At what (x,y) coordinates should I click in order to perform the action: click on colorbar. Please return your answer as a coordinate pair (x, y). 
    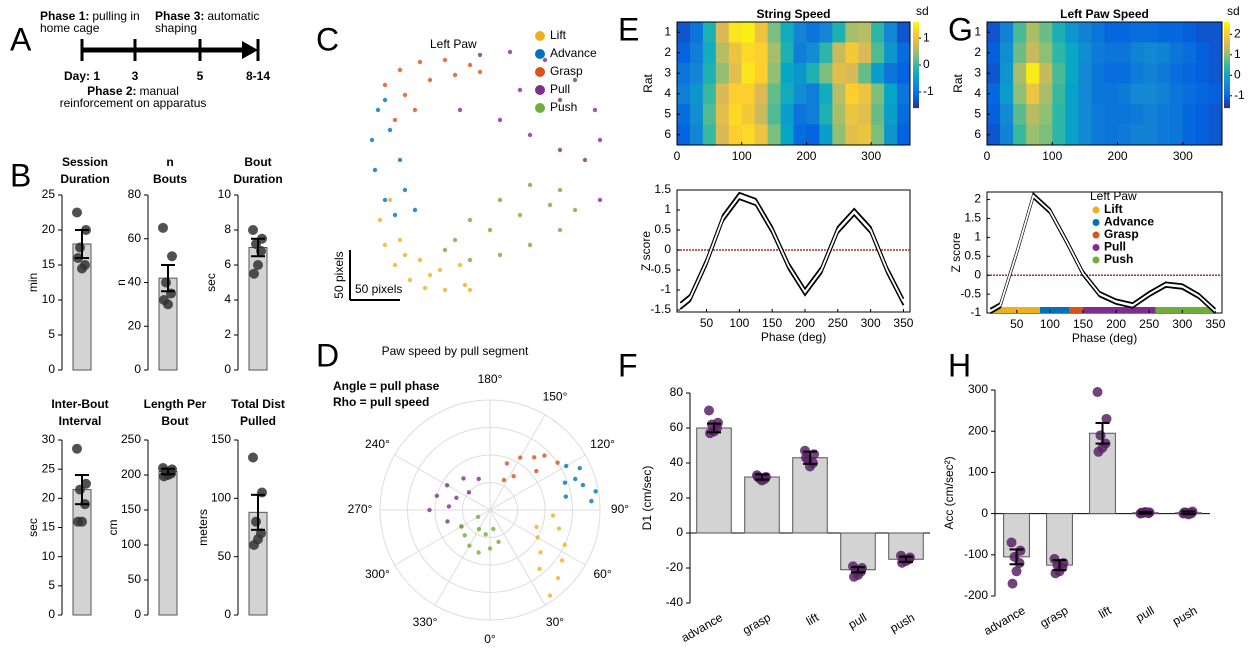
    Looking at the image, I should click on (916, 65).